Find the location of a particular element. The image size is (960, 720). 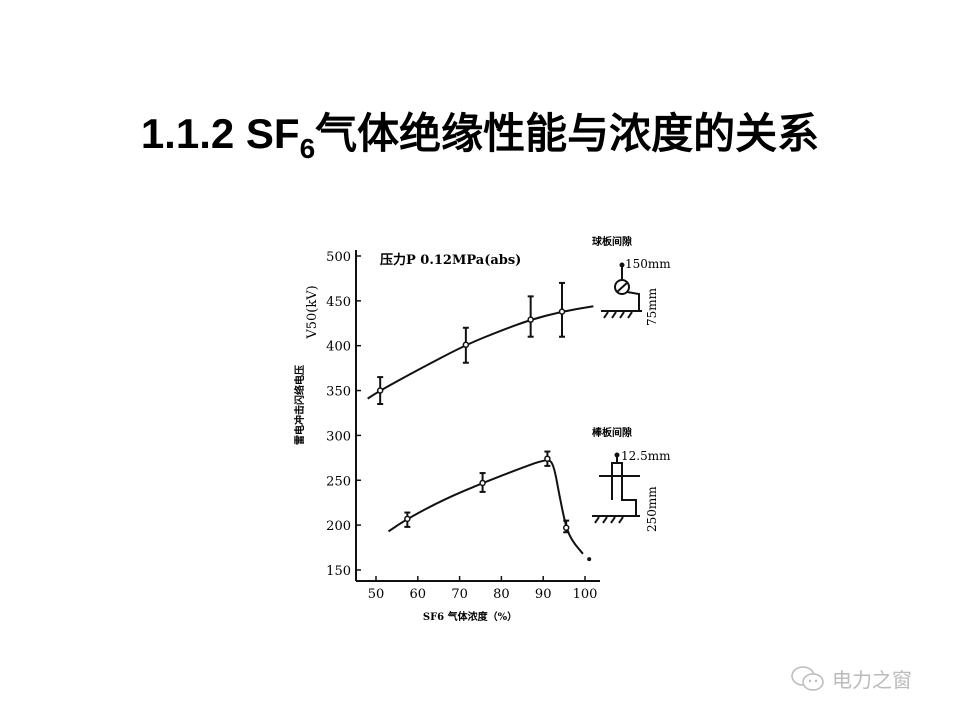

inset-sphere-dim2: 75mm is located at coordinates (652, 306).